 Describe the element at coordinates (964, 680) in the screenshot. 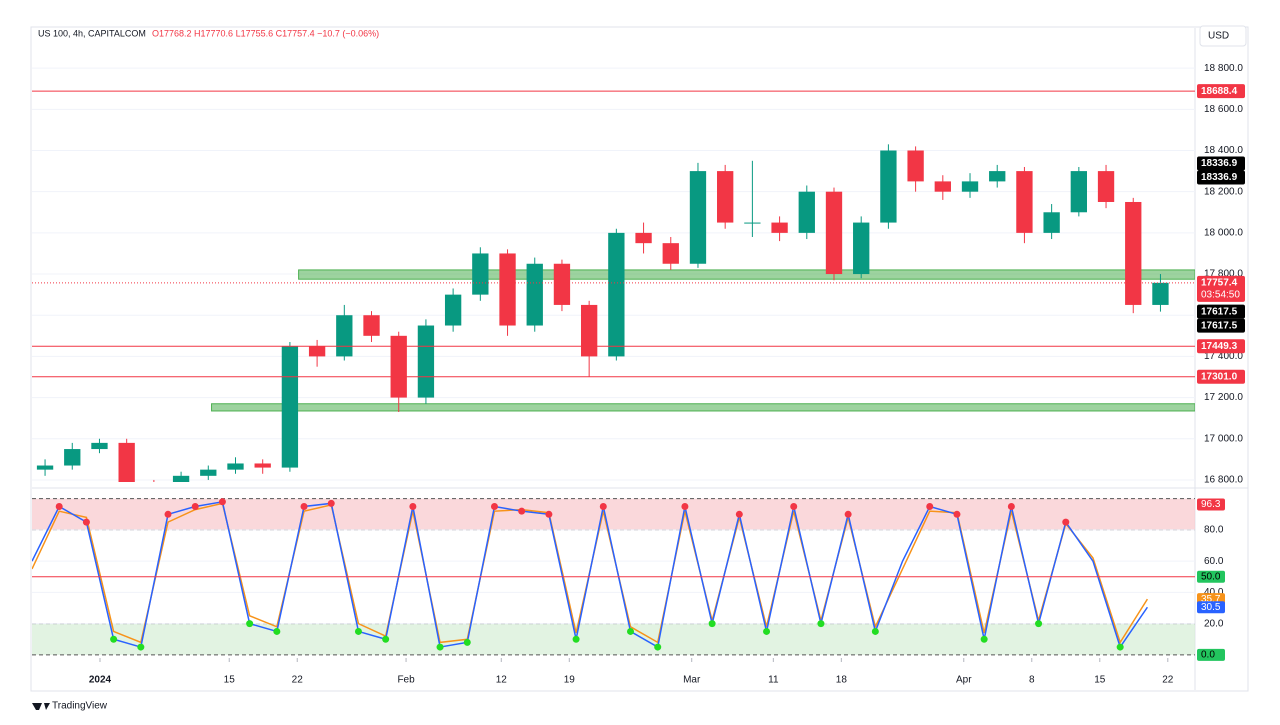

I see `x-tick-label: Apr` at that location.